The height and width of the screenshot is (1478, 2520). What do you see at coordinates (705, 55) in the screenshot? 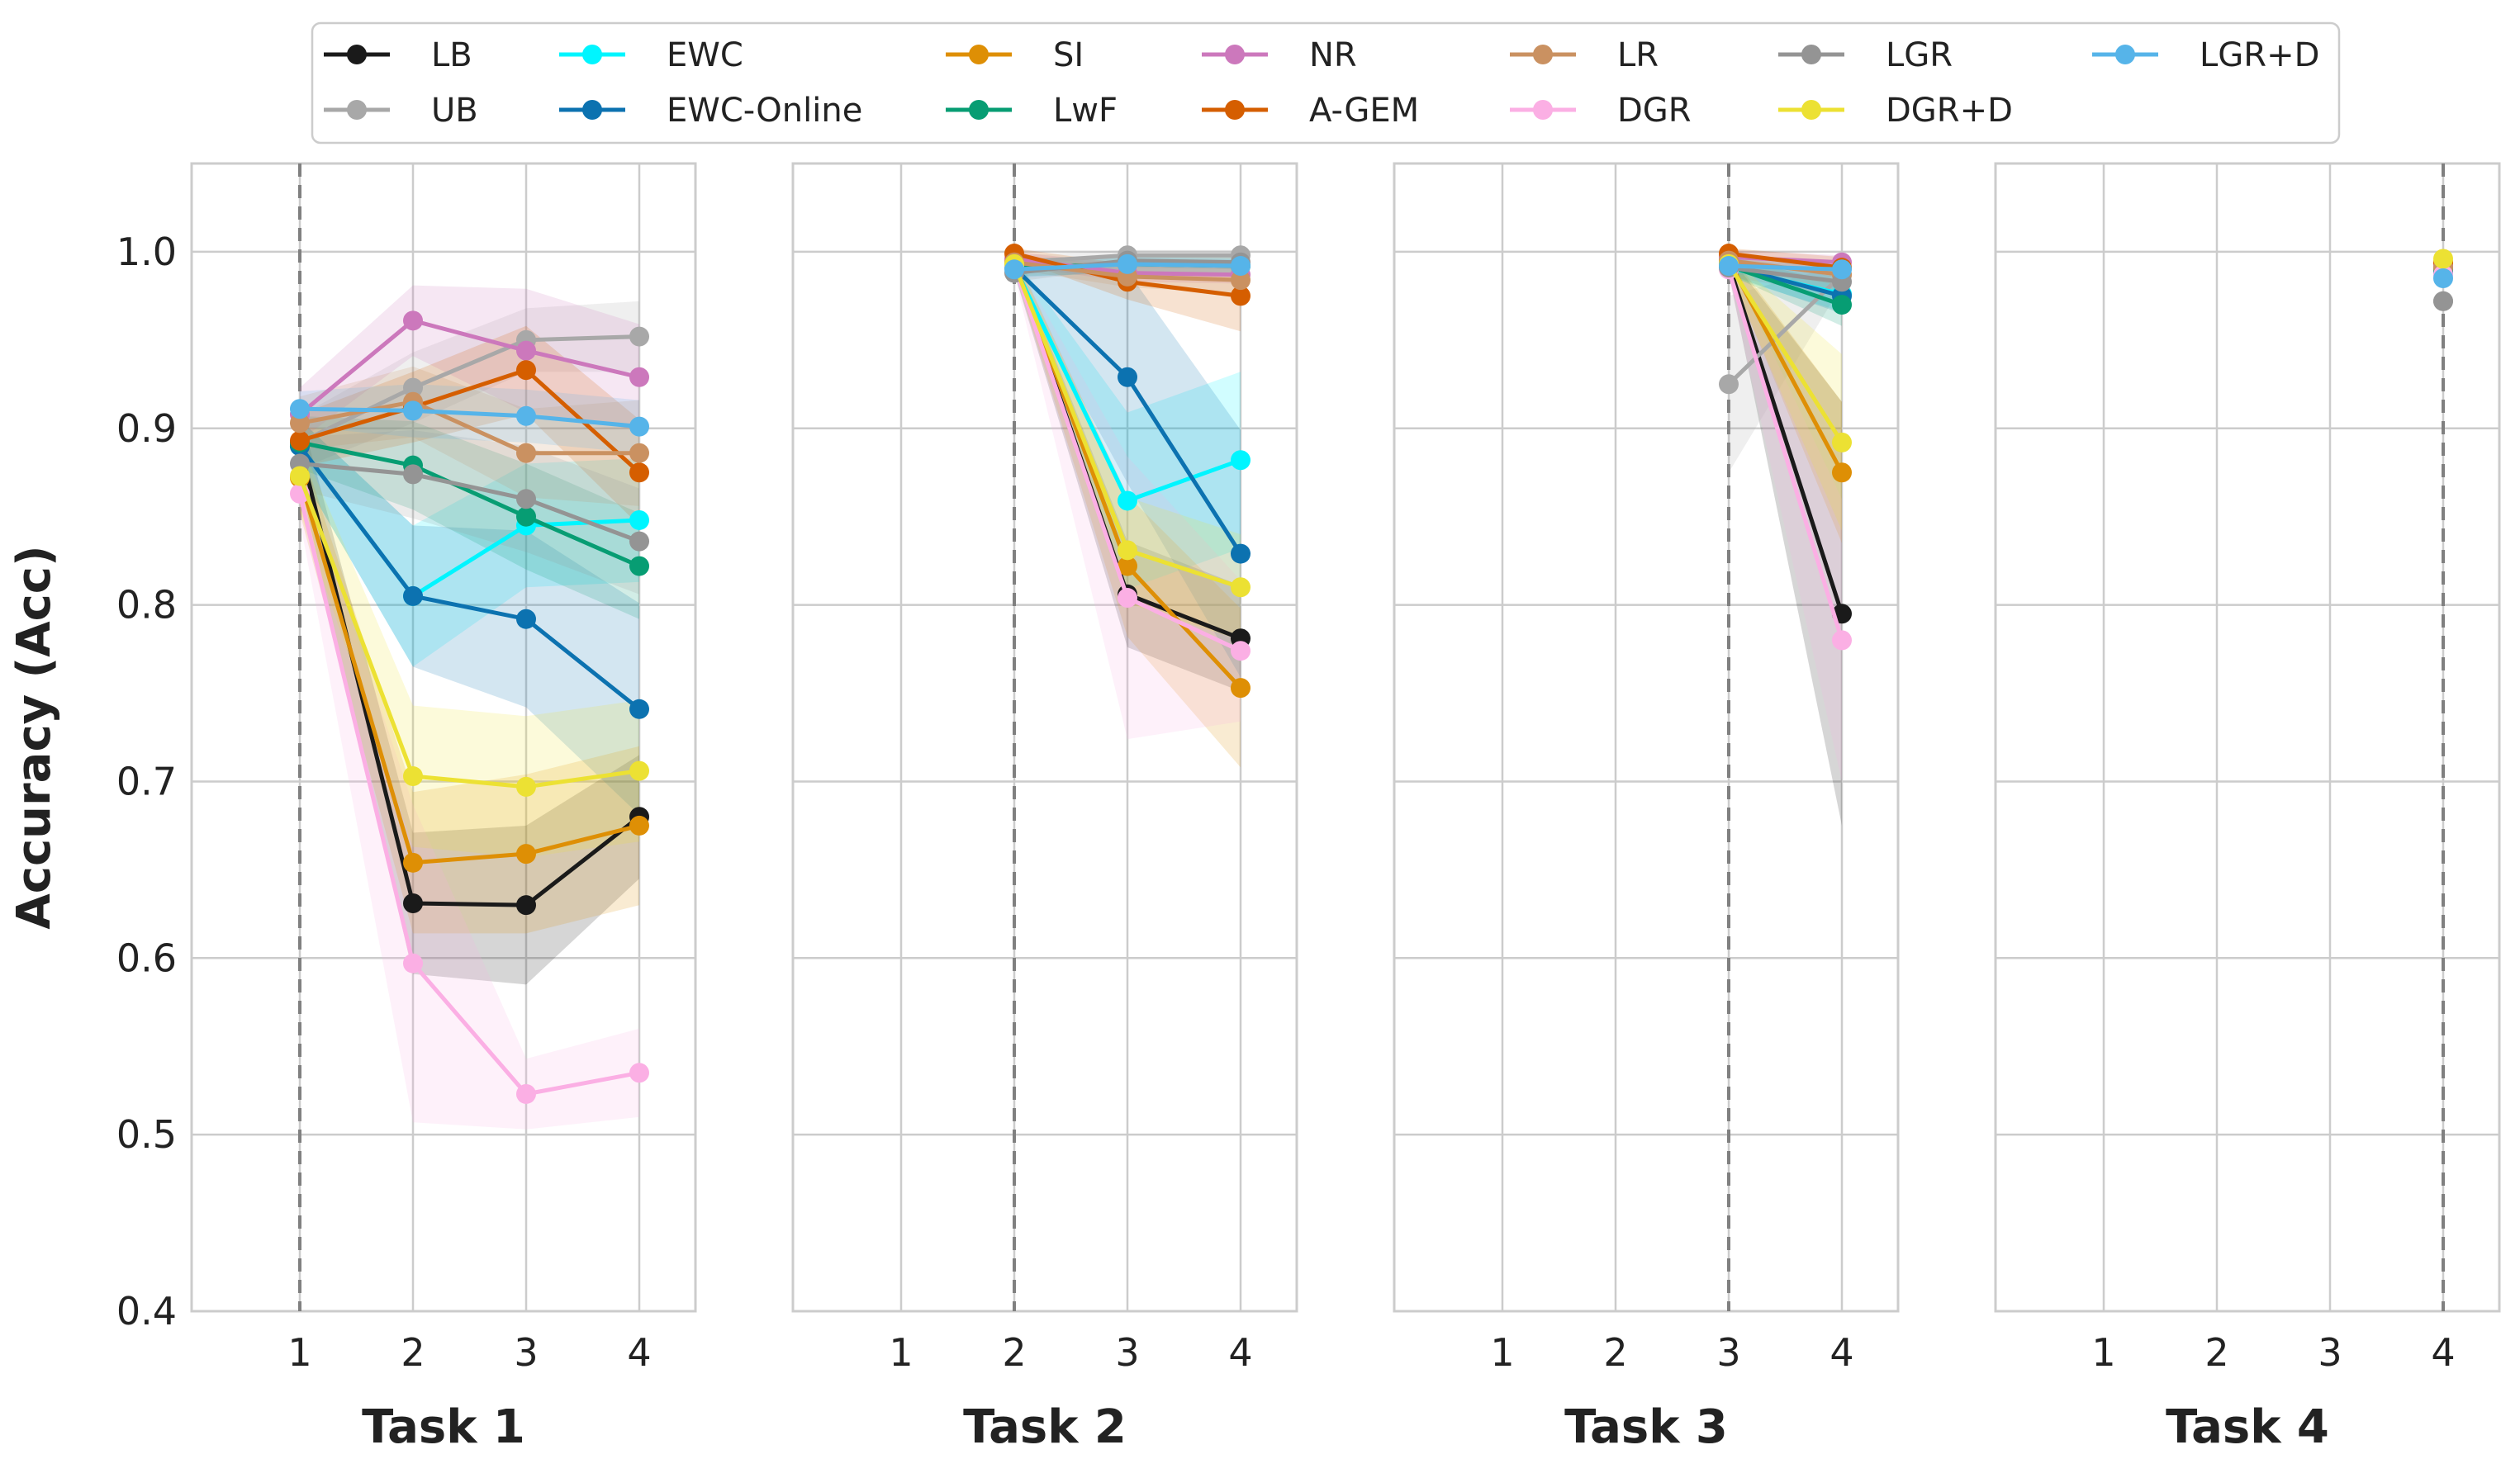
I see `legend-label: EWC` at bounding box center [705, 55].